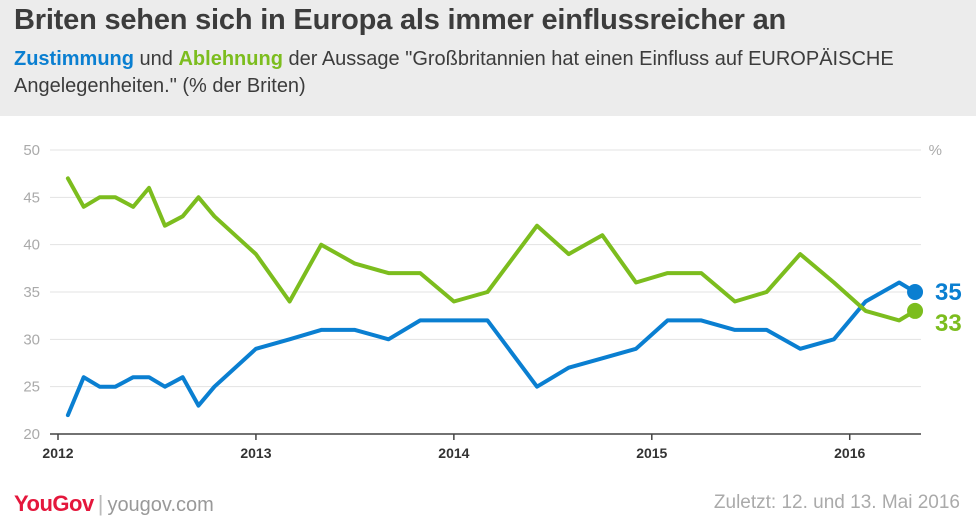 Image resolution: width=976 pixels, height=523 pixels. I want to click on x-tick-label-2014: 2014, so click(453, 453).